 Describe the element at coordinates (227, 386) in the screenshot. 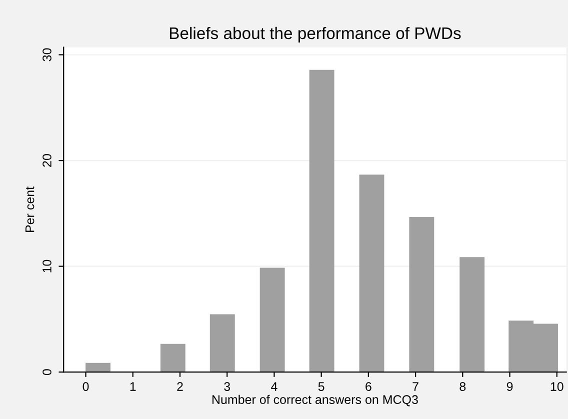

I see `x-tick-label: 3` at that location.